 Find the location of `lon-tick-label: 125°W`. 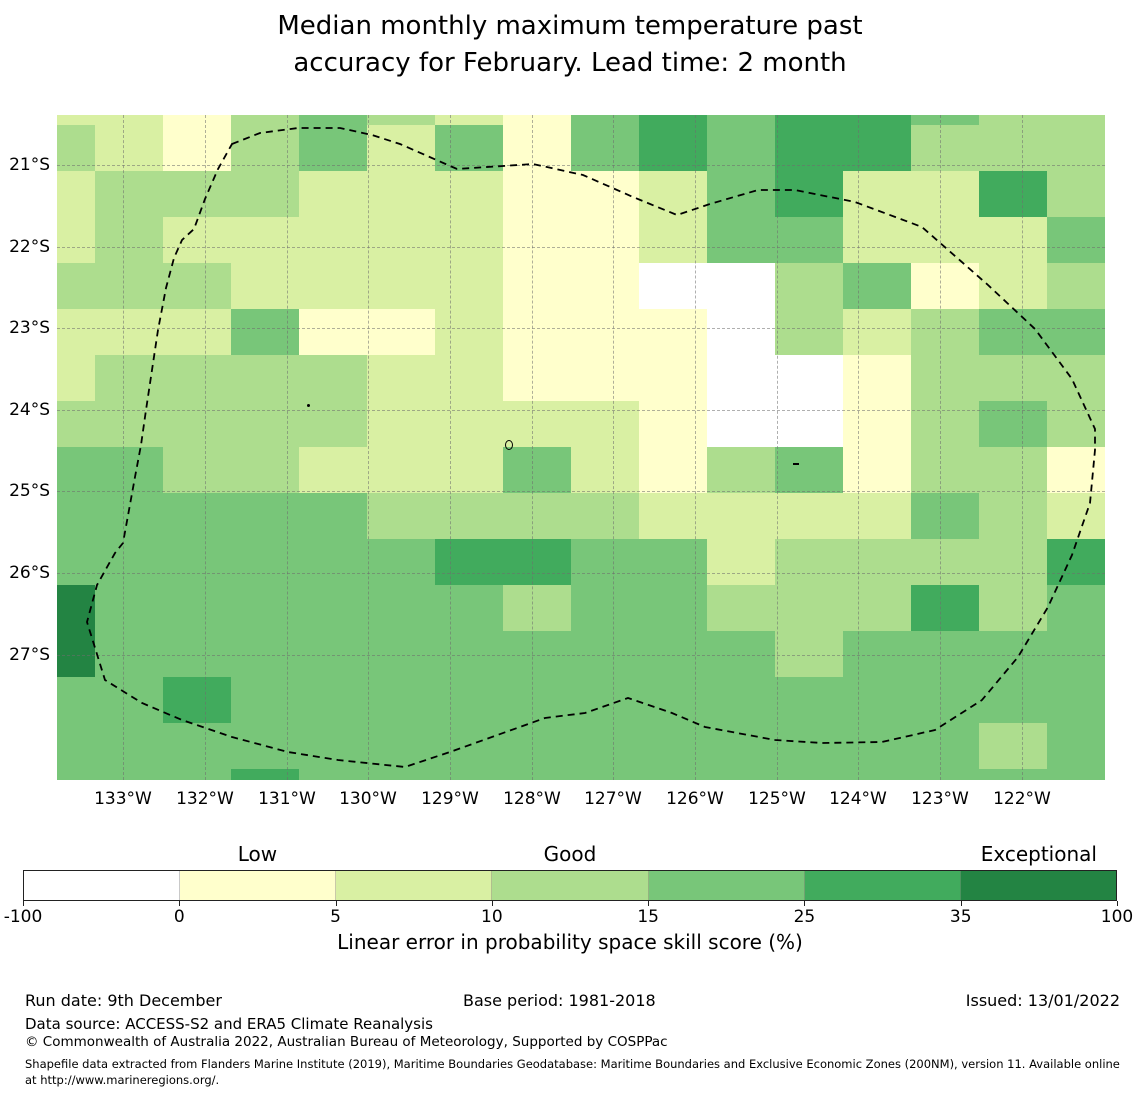

lon-tick-label: 125°W is located at coordinates (777, 799).